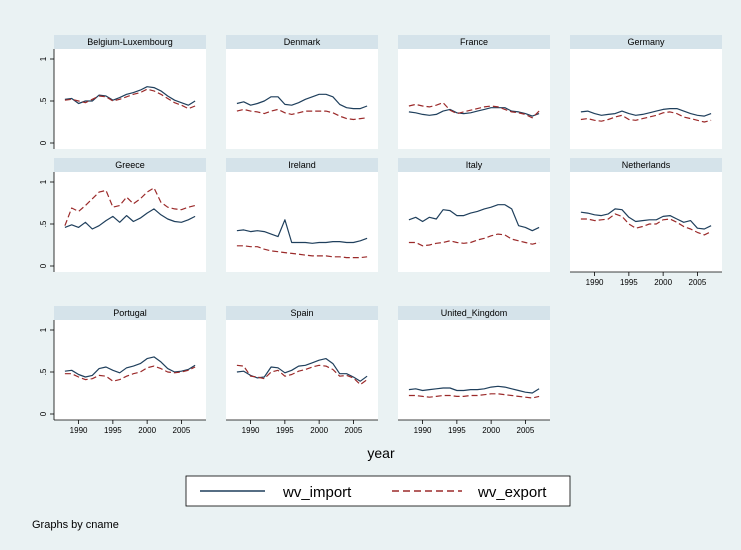 This screenshot has height=550, width=741. I want to click on panel-title: Germany, so click(646, 42).